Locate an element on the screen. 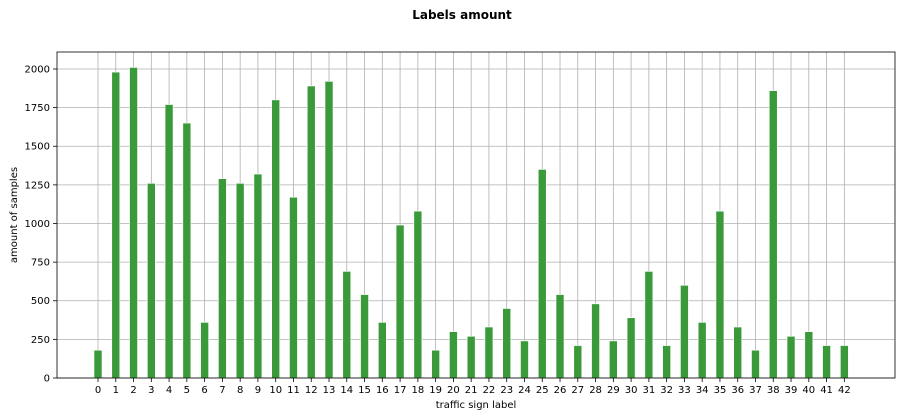 Image resolution: width=908 pixels, height=416 pixels. x-tick-label: 1 is located at coordinates (116, 390).